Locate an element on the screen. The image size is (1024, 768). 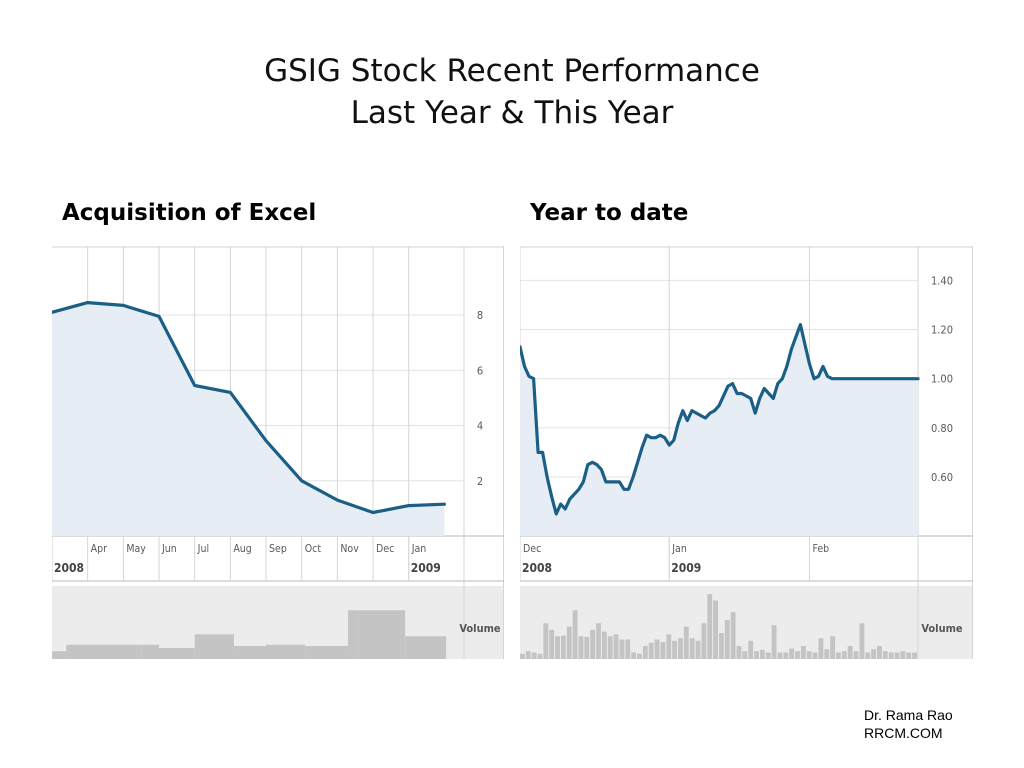
x-tick-label: Feb is located at coordinates (820, 549).